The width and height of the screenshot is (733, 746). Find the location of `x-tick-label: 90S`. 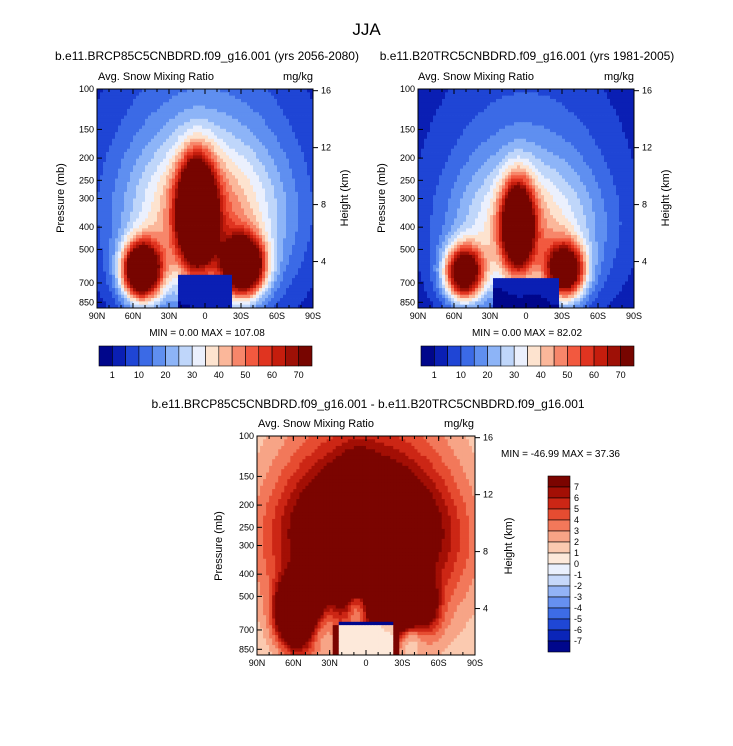

x-tick-label: 90S is located at coordinates (313, 316).